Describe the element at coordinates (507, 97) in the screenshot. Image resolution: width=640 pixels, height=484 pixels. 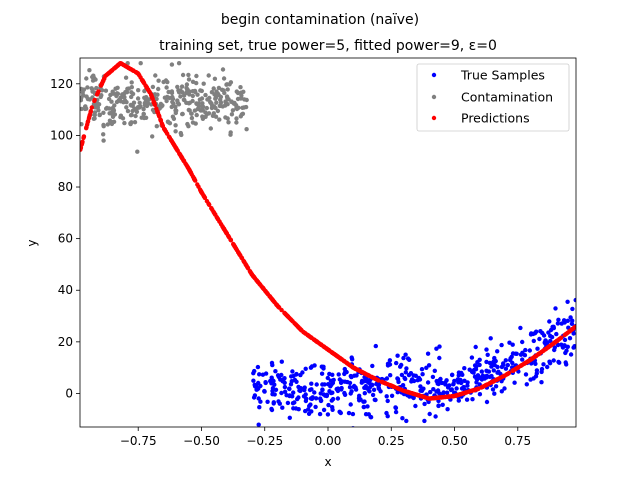
I see `legend-label-contamination: Contamination` at that location.